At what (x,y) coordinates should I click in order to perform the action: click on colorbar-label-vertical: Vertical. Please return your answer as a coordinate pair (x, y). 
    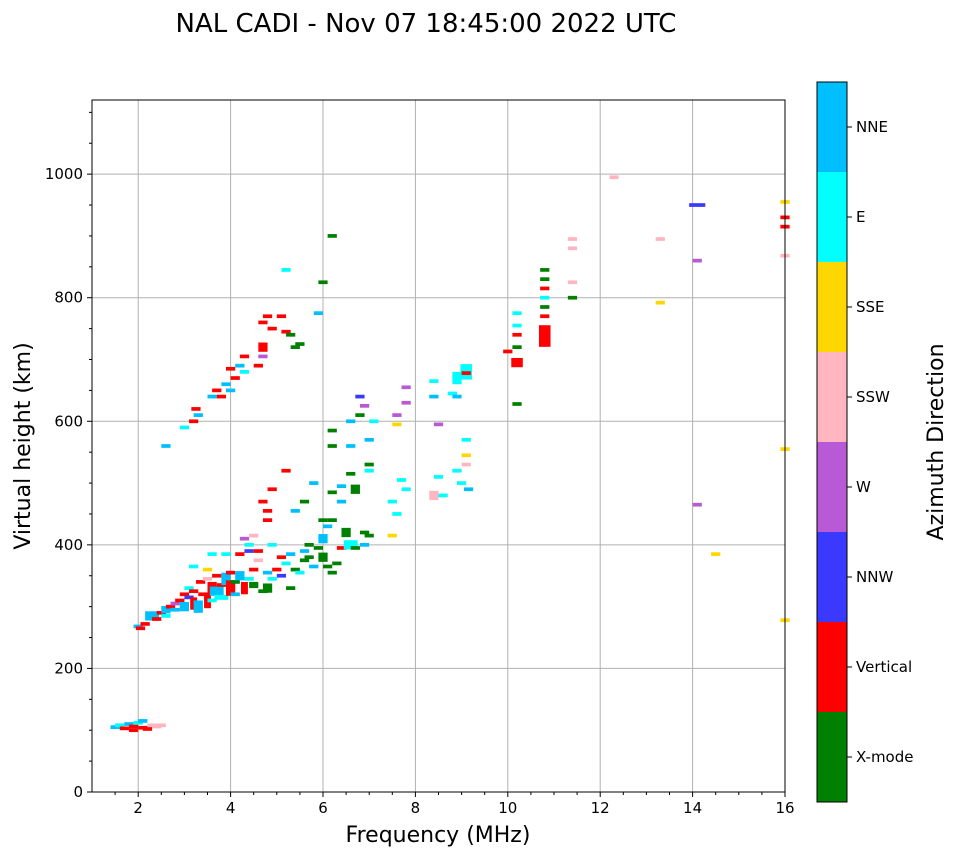
    Looking at the image, I should click on (884, 667).